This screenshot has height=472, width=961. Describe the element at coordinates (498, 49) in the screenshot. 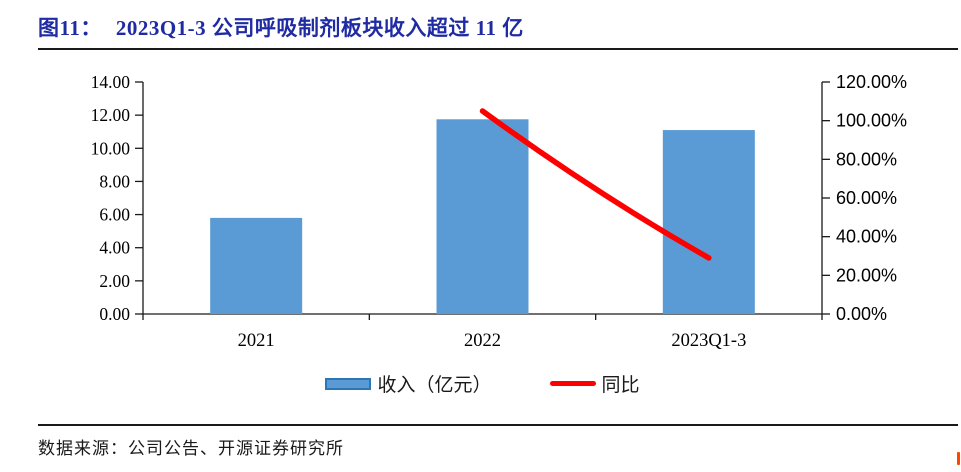

I see `title-divider` at that location.